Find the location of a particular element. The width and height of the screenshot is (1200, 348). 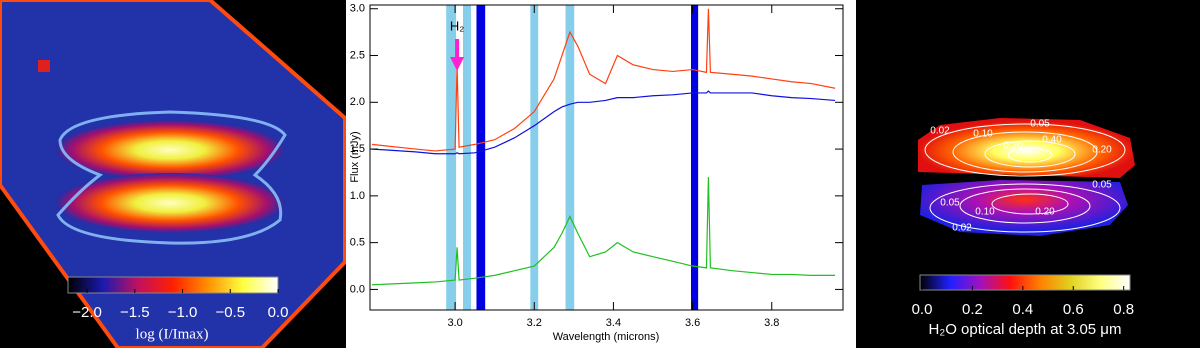

y-tick-label: 0.0 is located at coordinates (357, 289).